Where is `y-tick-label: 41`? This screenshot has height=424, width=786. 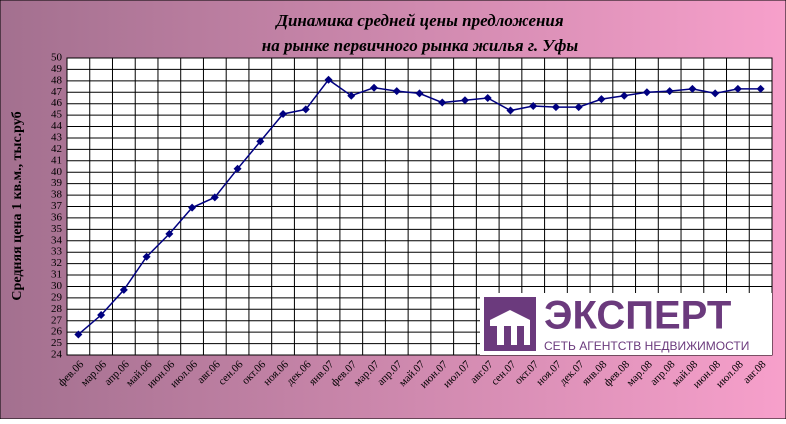
y-tick-label: 41 is located at coordinates (56, 160).